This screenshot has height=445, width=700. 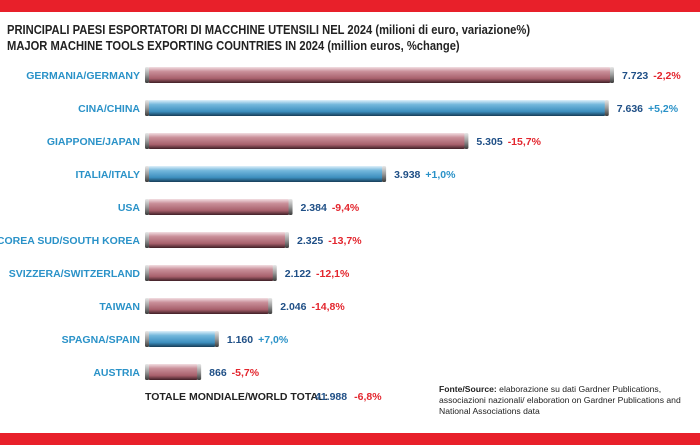 What do you see at coordinates (246, 373) in the screenshot?
I see `change-label: -5,7%` at bounding box center [246, 373].